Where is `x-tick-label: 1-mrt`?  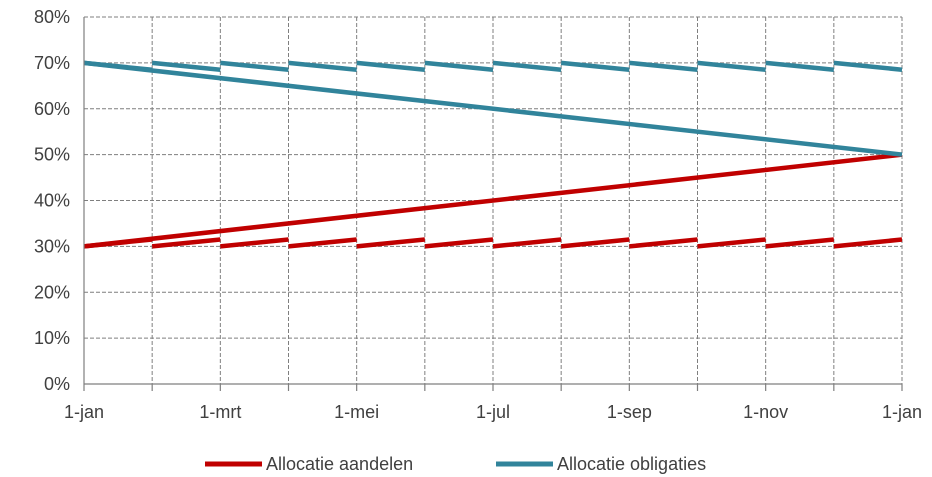 x-tick-label: 1-mrt is located at coordinates (220, 412).